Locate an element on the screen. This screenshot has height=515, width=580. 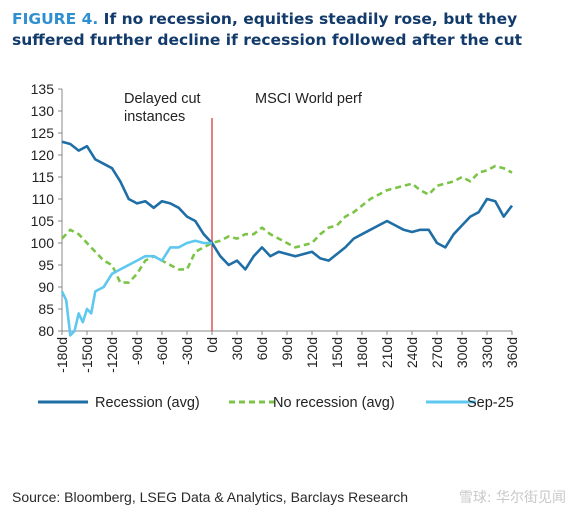
x-tick-label: 210d is located at coordinates (387, 352).